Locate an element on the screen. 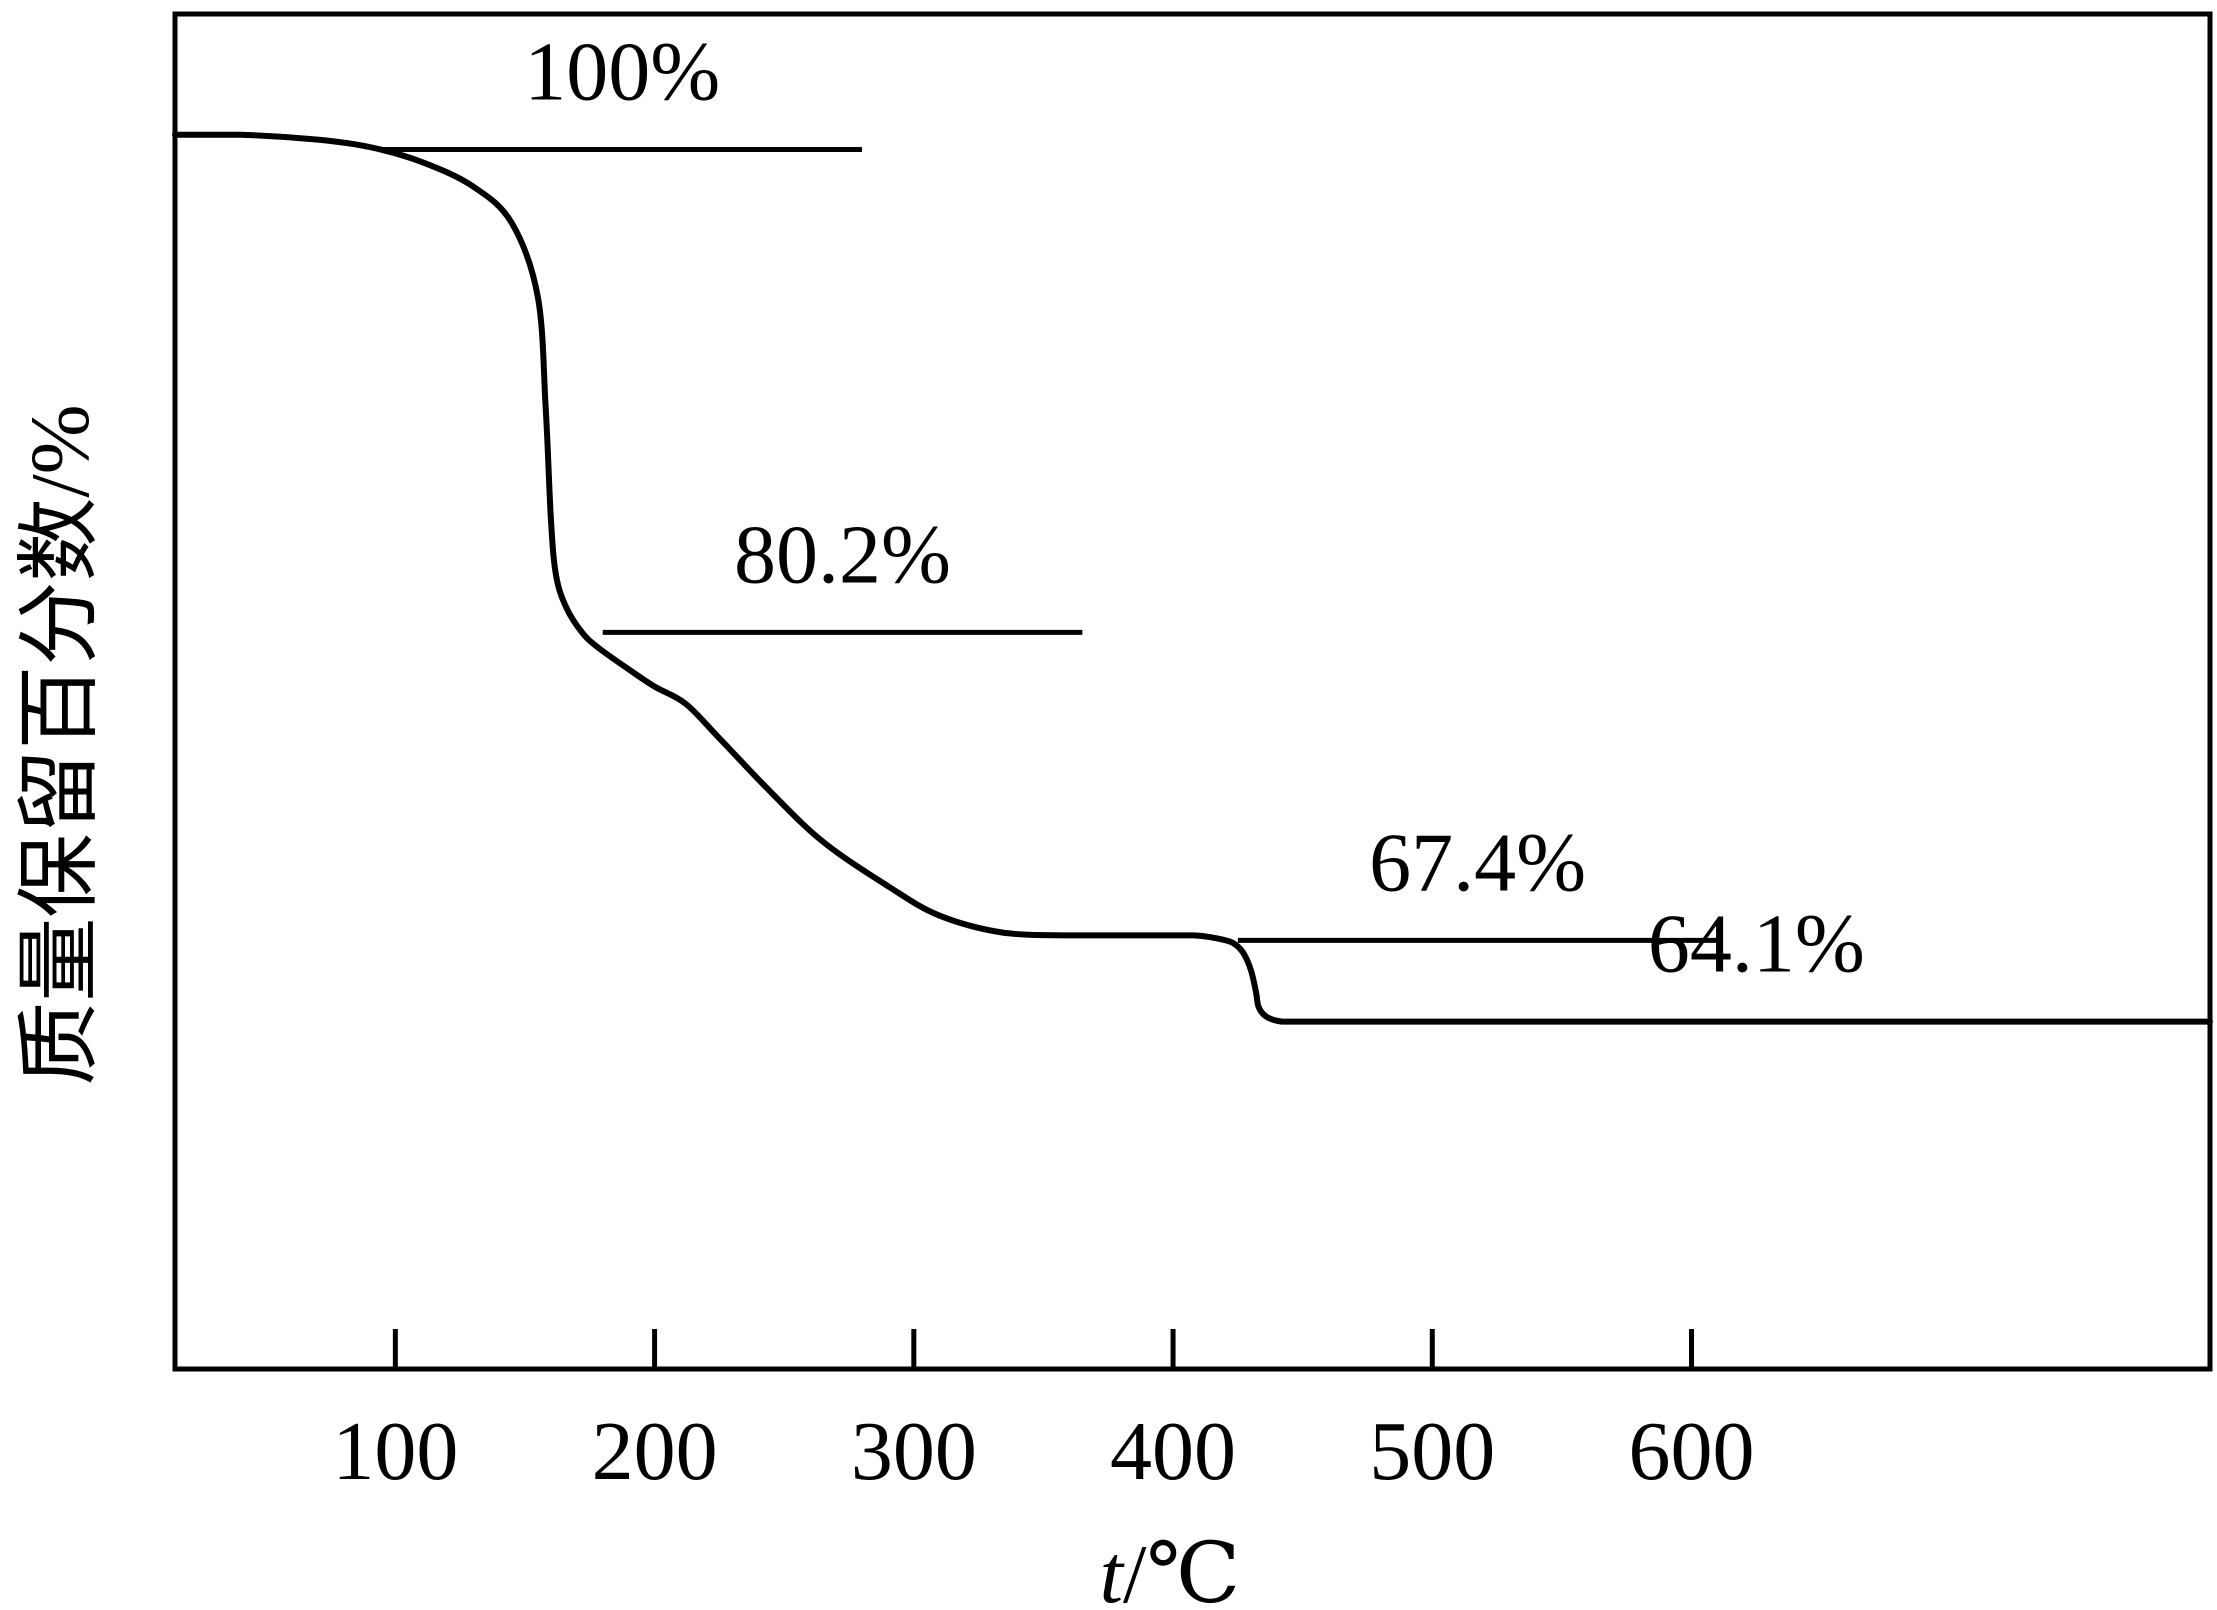 The height and width of the screenshot is (1610, 2217). x-tick-labels: 100 200 300 400 500 600 is located at coordinates (1043, 1451).